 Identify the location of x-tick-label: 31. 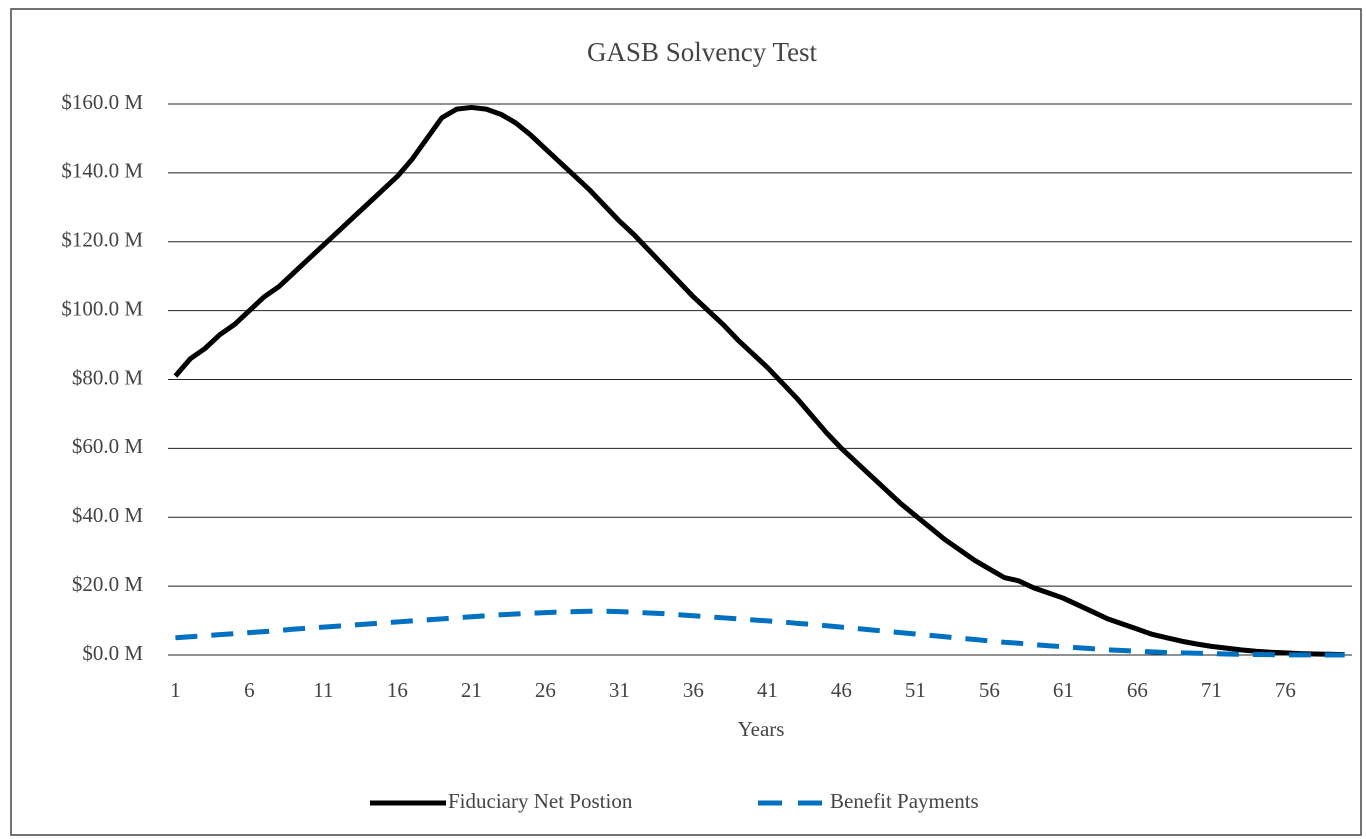
(619, 690).